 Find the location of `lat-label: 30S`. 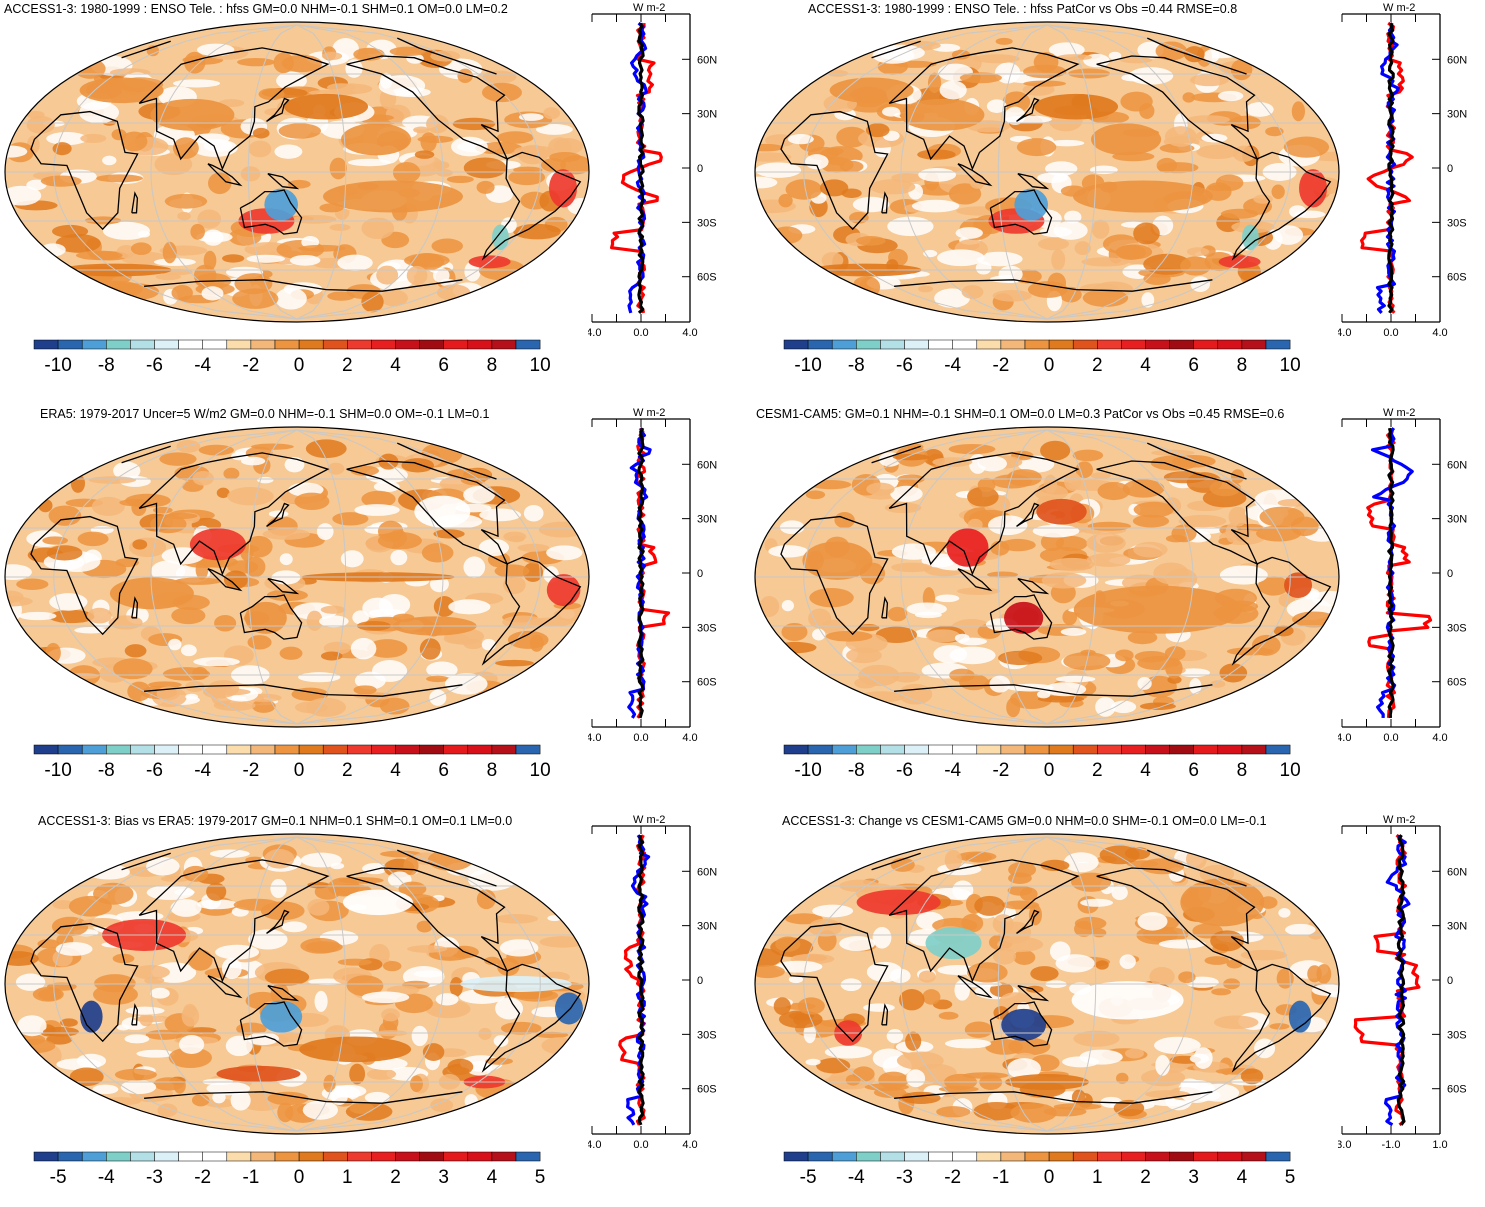

lat-label: 30S is located at coordinates (707, 1035).